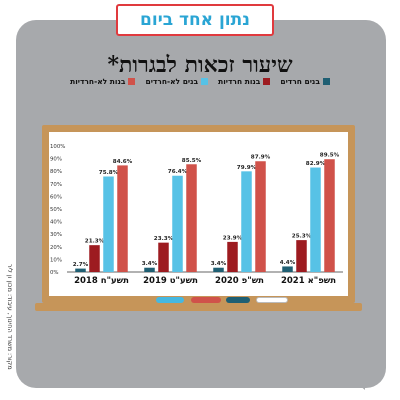  What do you see at coordinates (178, 172) in the screenshot?
I see `bar-value-label: 76.4%` at bounding box center [178, 172].